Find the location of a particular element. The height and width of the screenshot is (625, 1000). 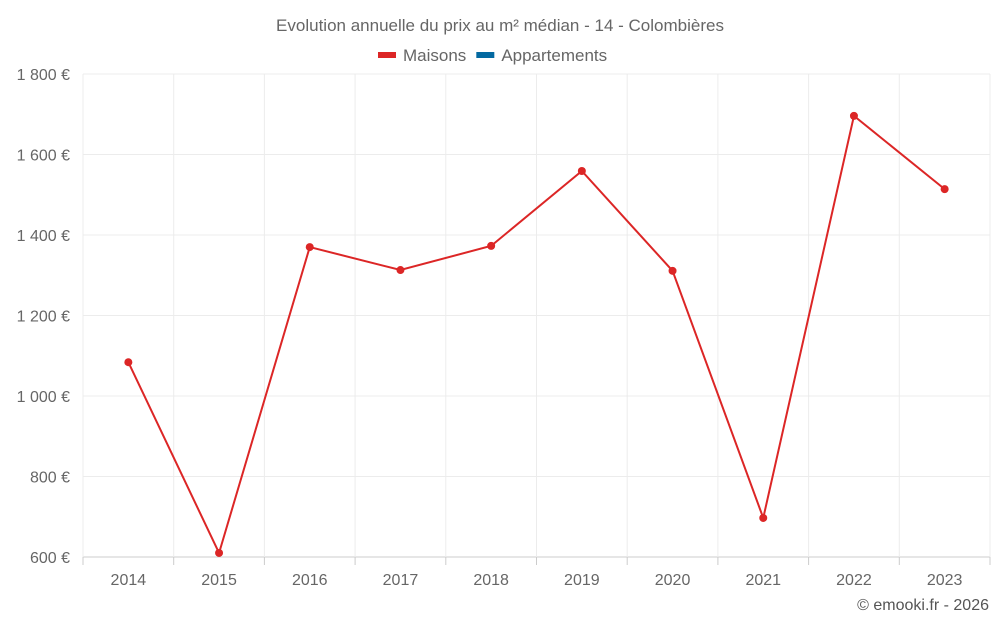

x-tick-label: 2022 is located at coordinates (854, 580).